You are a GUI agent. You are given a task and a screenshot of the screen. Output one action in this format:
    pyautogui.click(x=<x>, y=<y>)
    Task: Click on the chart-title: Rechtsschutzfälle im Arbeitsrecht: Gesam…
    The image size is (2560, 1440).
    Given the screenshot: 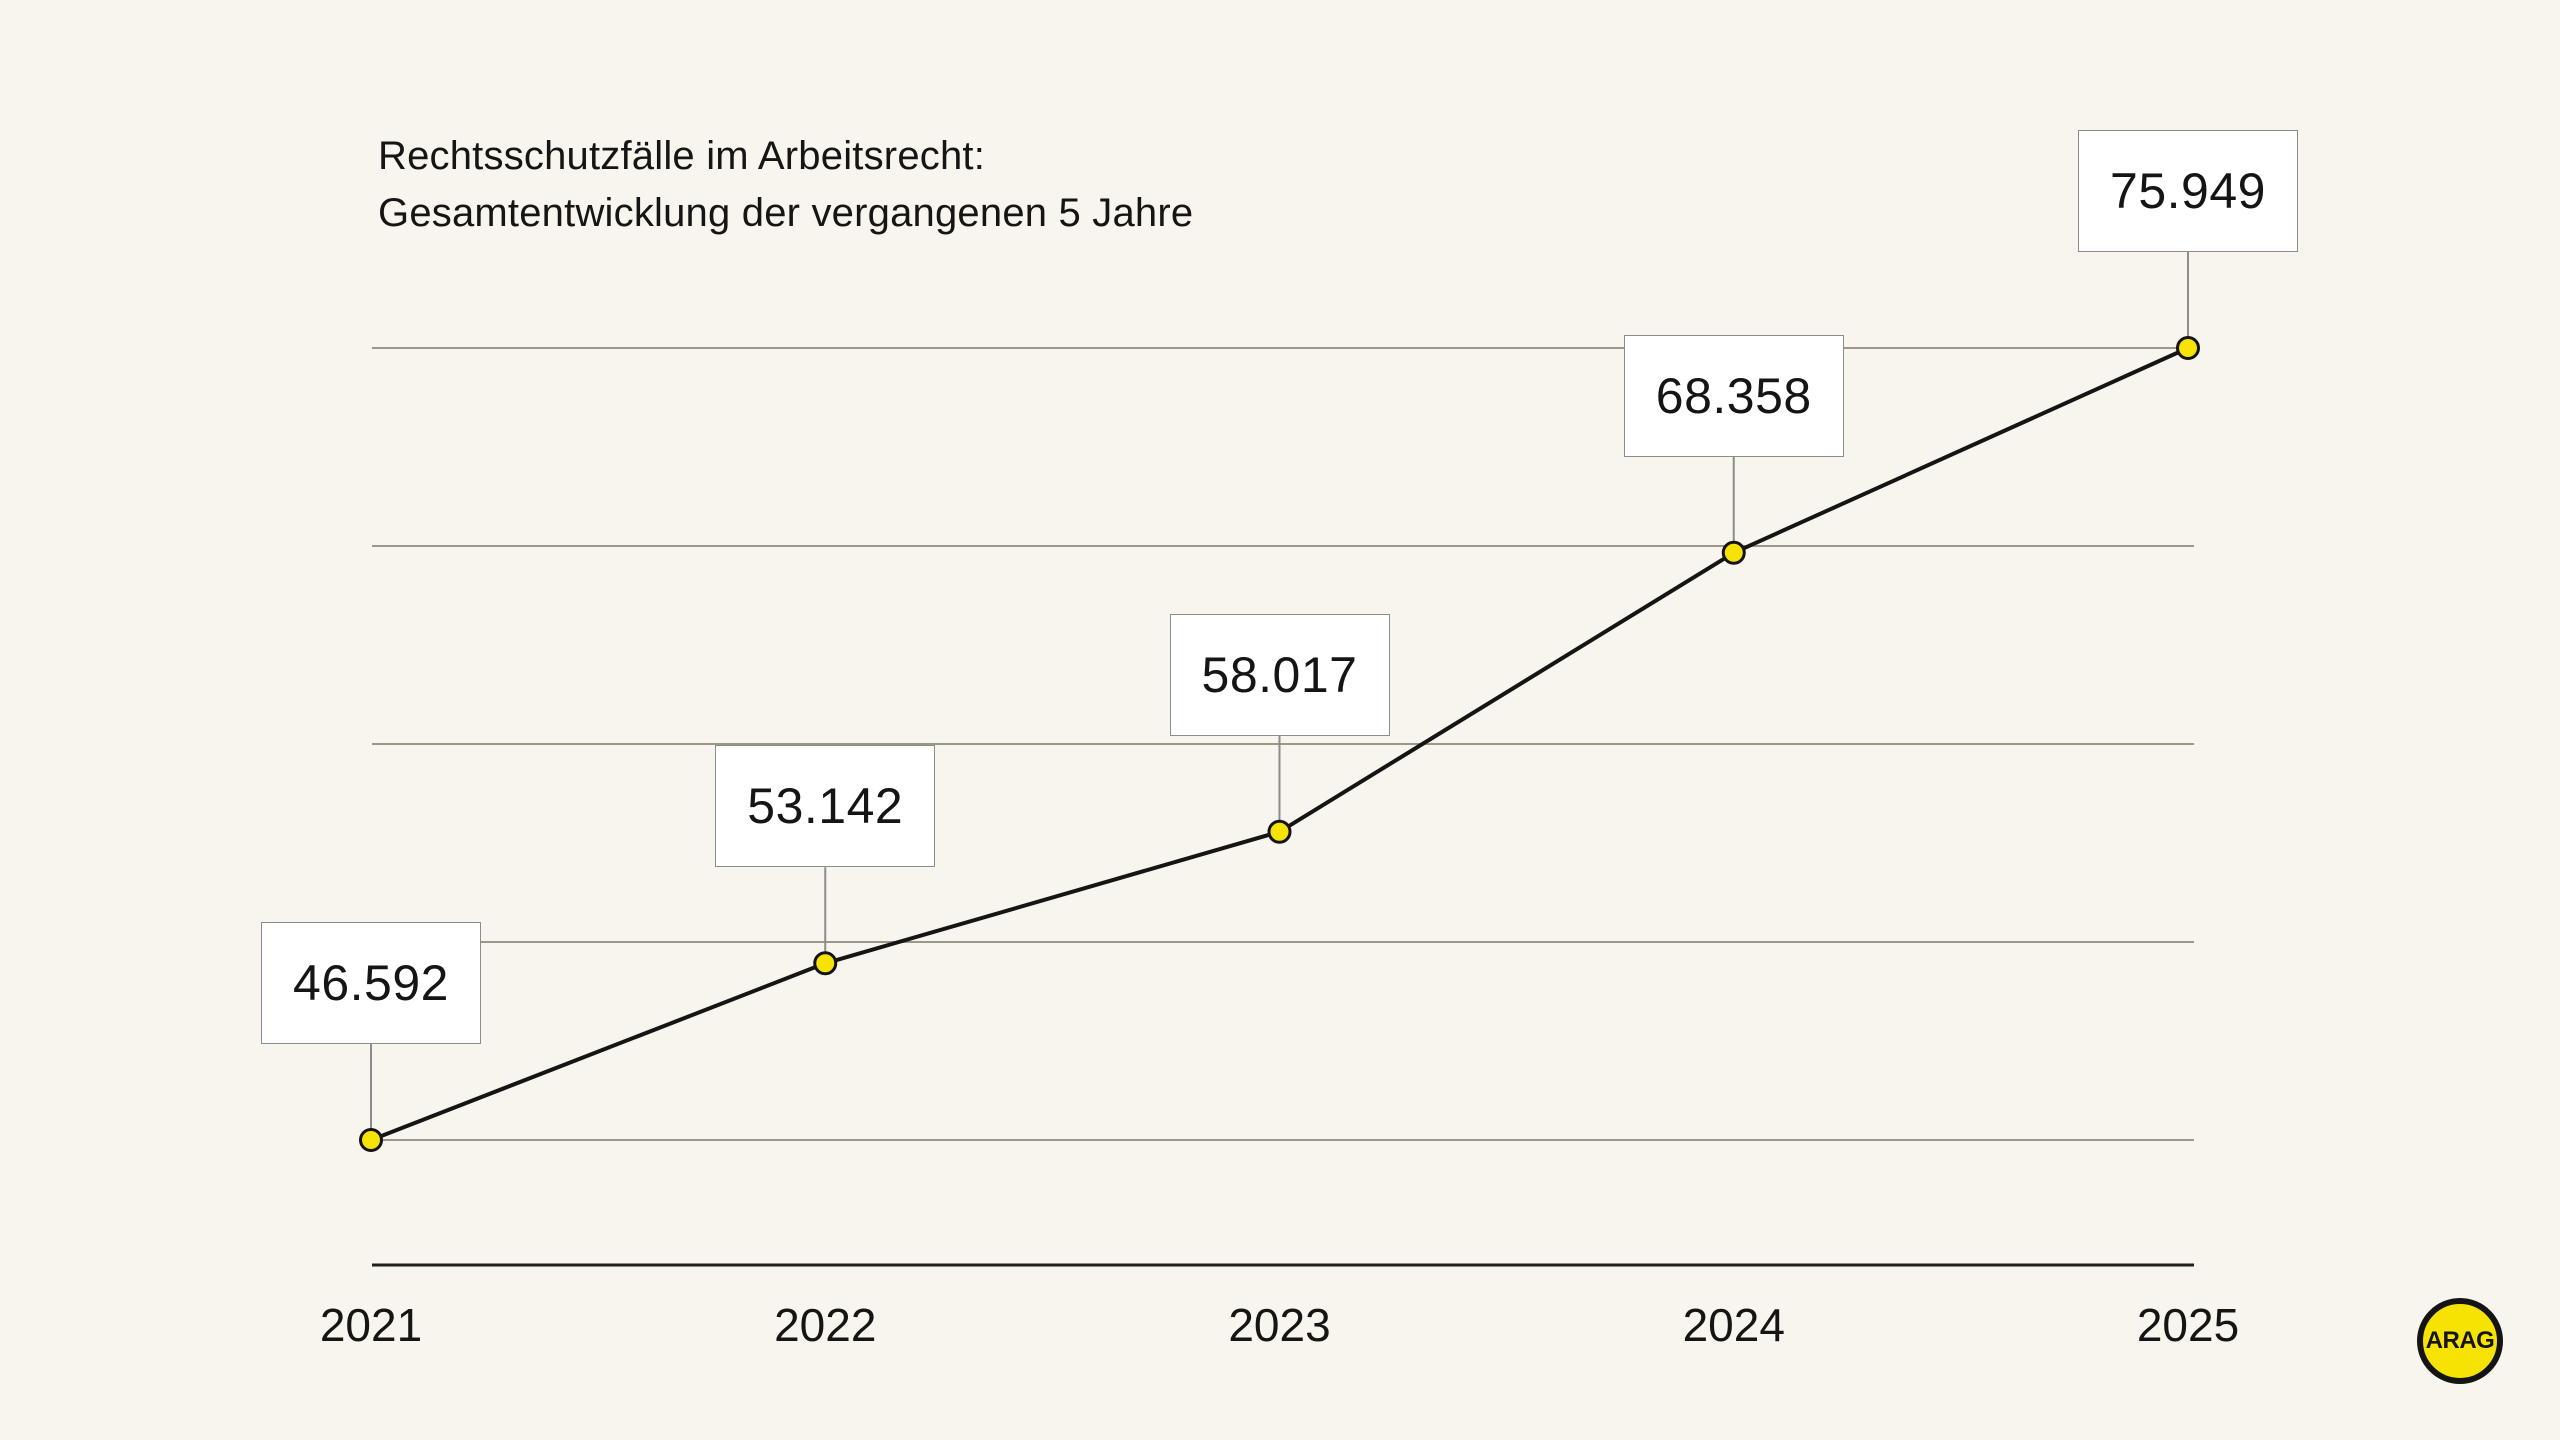 What is the action you would take?
    pyautogui.click(x=785, y=185)
    